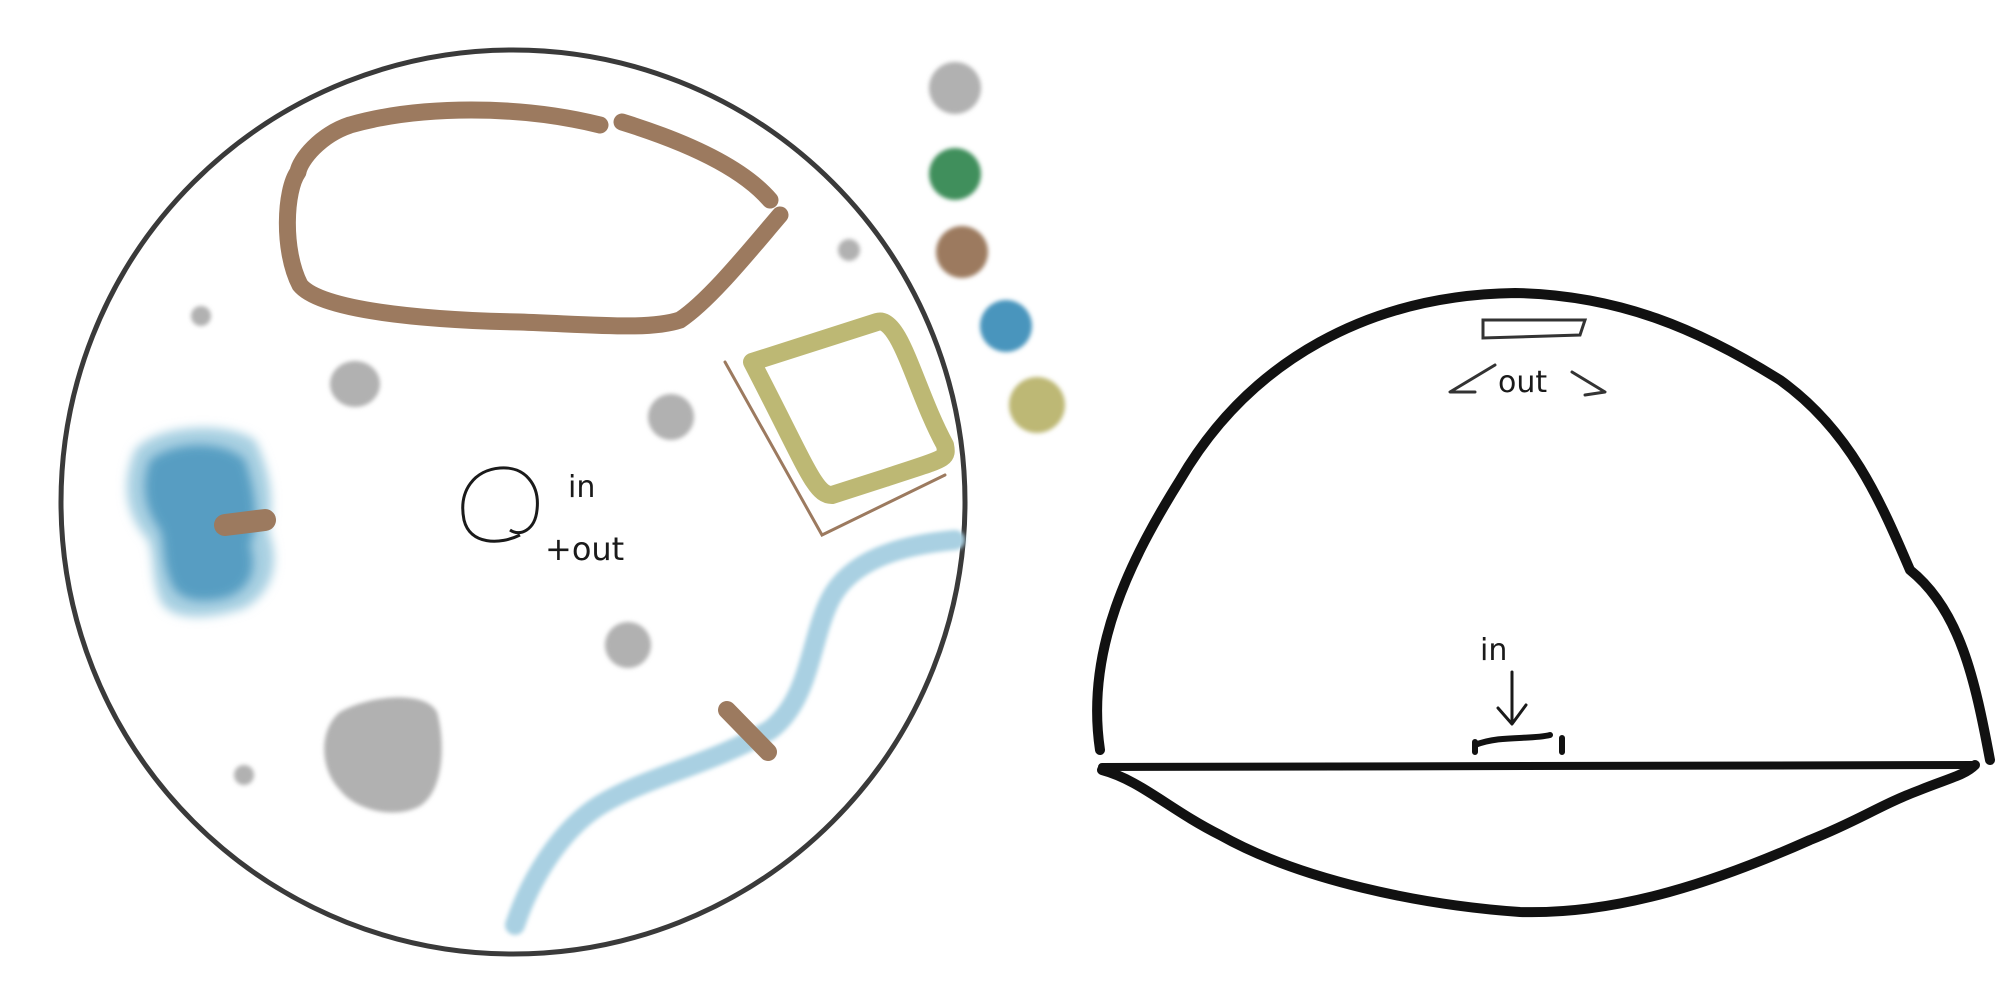  Describe the element at coordinates (955, 88) in the screenshot. I see `grey-swatch` at that location.